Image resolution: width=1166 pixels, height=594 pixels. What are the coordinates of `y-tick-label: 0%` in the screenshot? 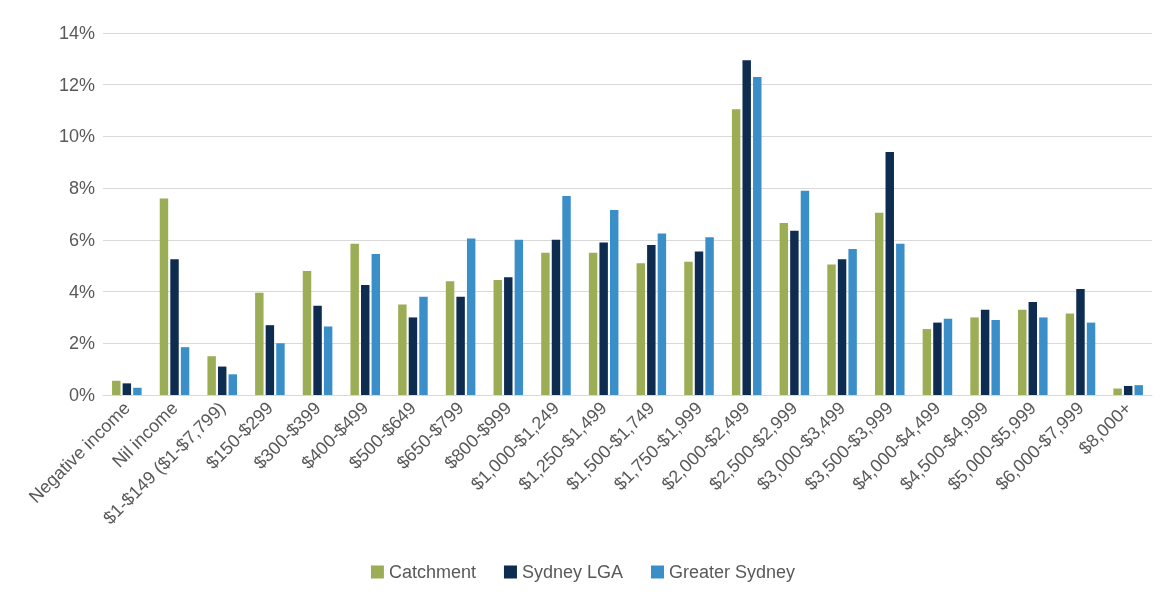 It's located at (81, 395).